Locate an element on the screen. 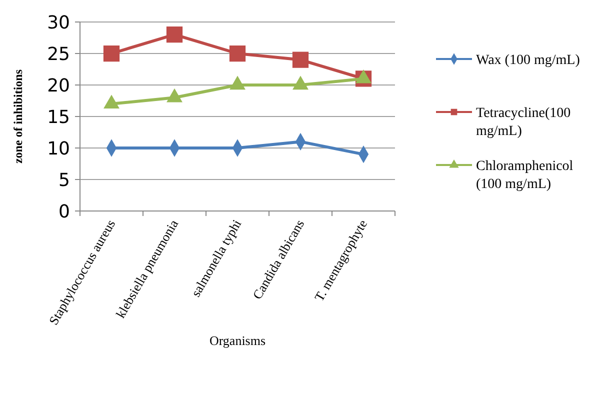 Image resolution: width=613 pixels, height=412 pixels. y-tick-label: 30 is located at coordinates (58, 23).